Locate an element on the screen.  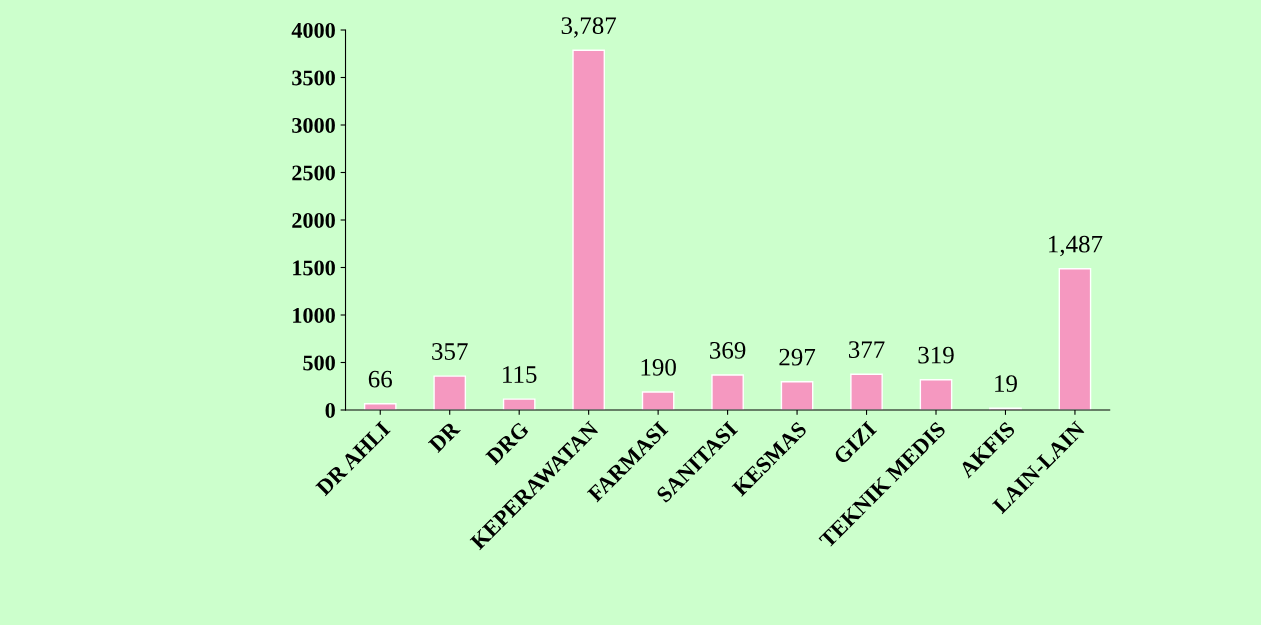
data-label: 3,787 is located at coordinates (589, 27).